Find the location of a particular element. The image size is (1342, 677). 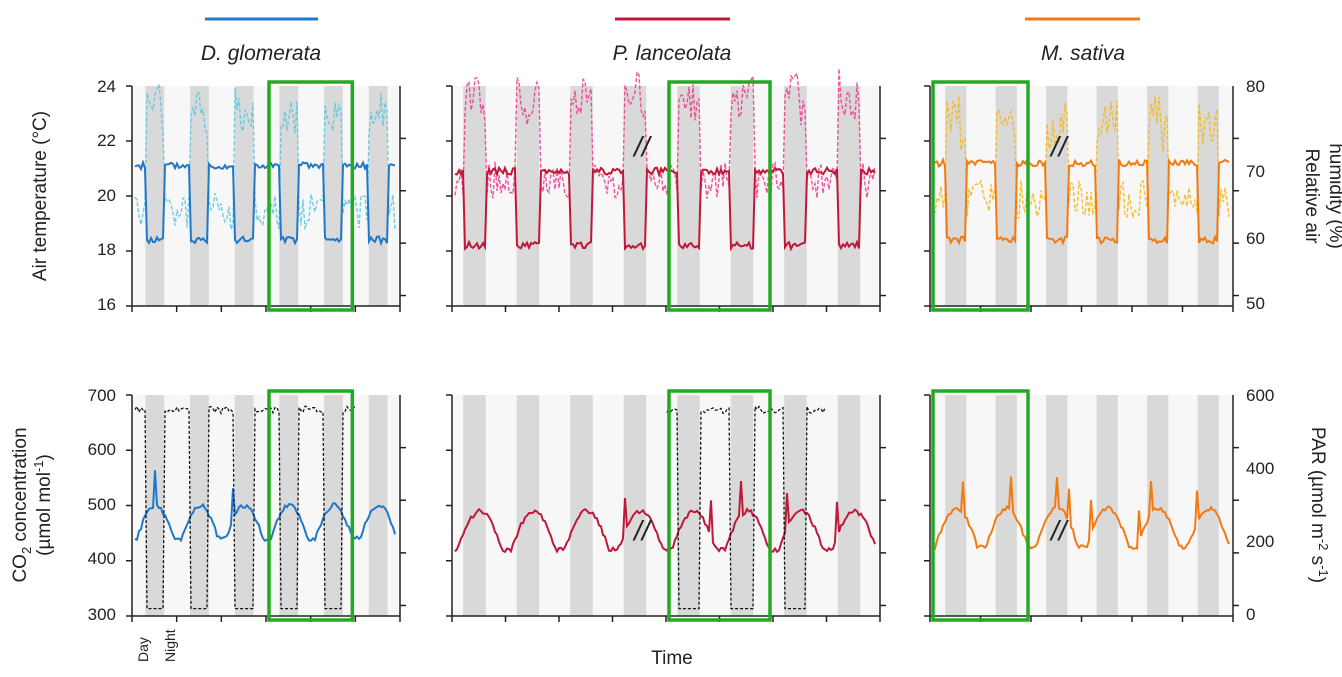

tick-label: 70 is located at coordinates (1255, 171).